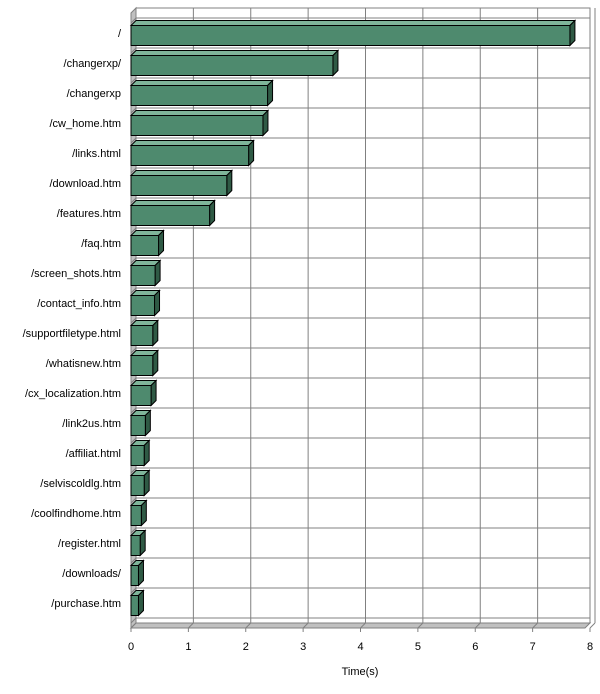 The width and height of the screenshot is (600, 694). What do you see at coordinates (246, 647) in the screenshot?
I see `x-tick-label-2: 2` at bounding box center [246, 647].